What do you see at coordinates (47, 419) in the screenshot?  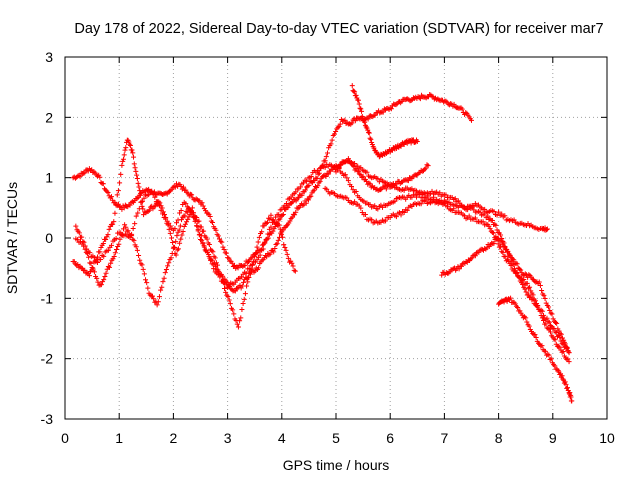 I see `y-tick-label: -3` at bounding box center [47, 419].